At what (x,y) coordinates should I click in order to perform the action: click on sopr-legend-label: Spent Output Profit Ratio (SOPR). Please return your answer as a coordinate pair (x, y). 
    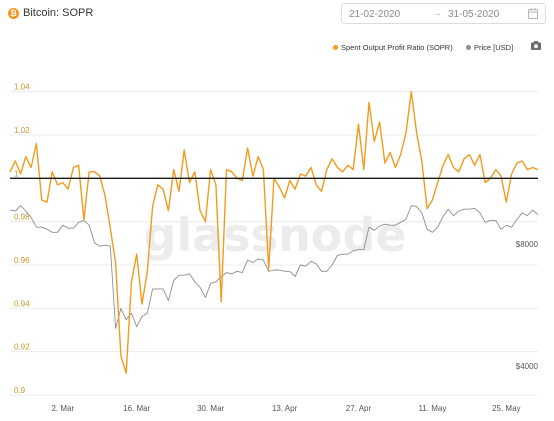
    Looking at the image, I should click on (397, 47).